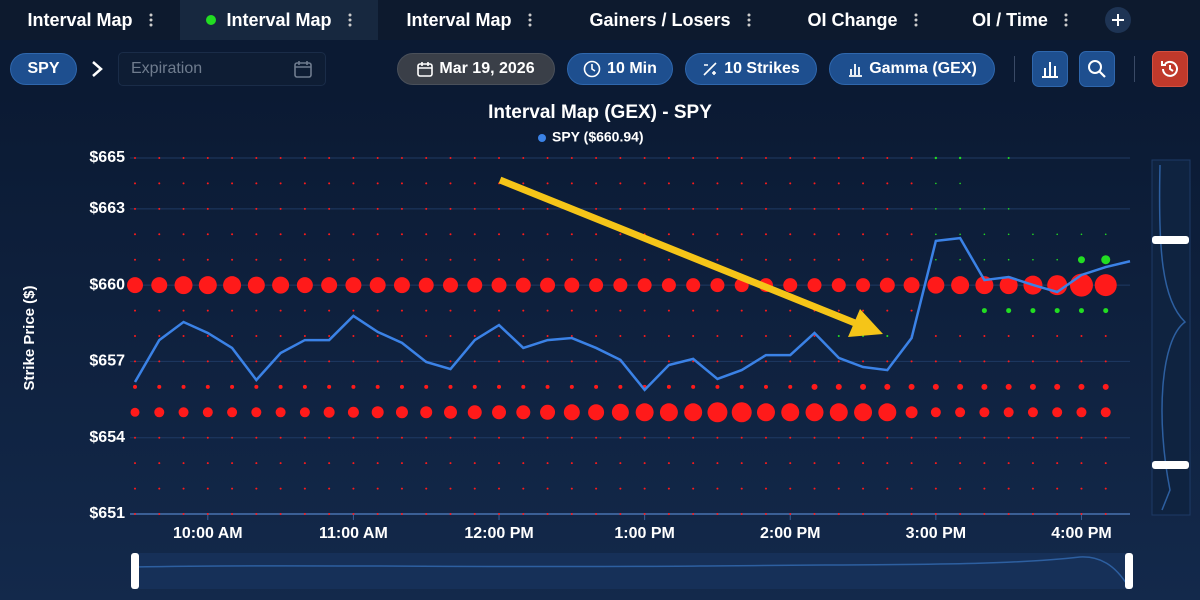 This screenshot has width=1200, height=600. What do you see at coordinates (1020, 20) in the screenshot?
I see `tab: OI / Time` at bounding box center [1020, 20].